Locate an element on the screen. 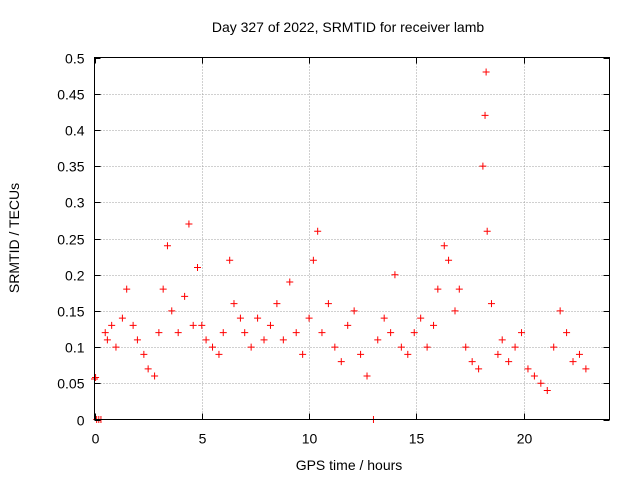 This screenshot has width=640, height=480. x-tick-label: 5 is located at coordinates (203, 439).